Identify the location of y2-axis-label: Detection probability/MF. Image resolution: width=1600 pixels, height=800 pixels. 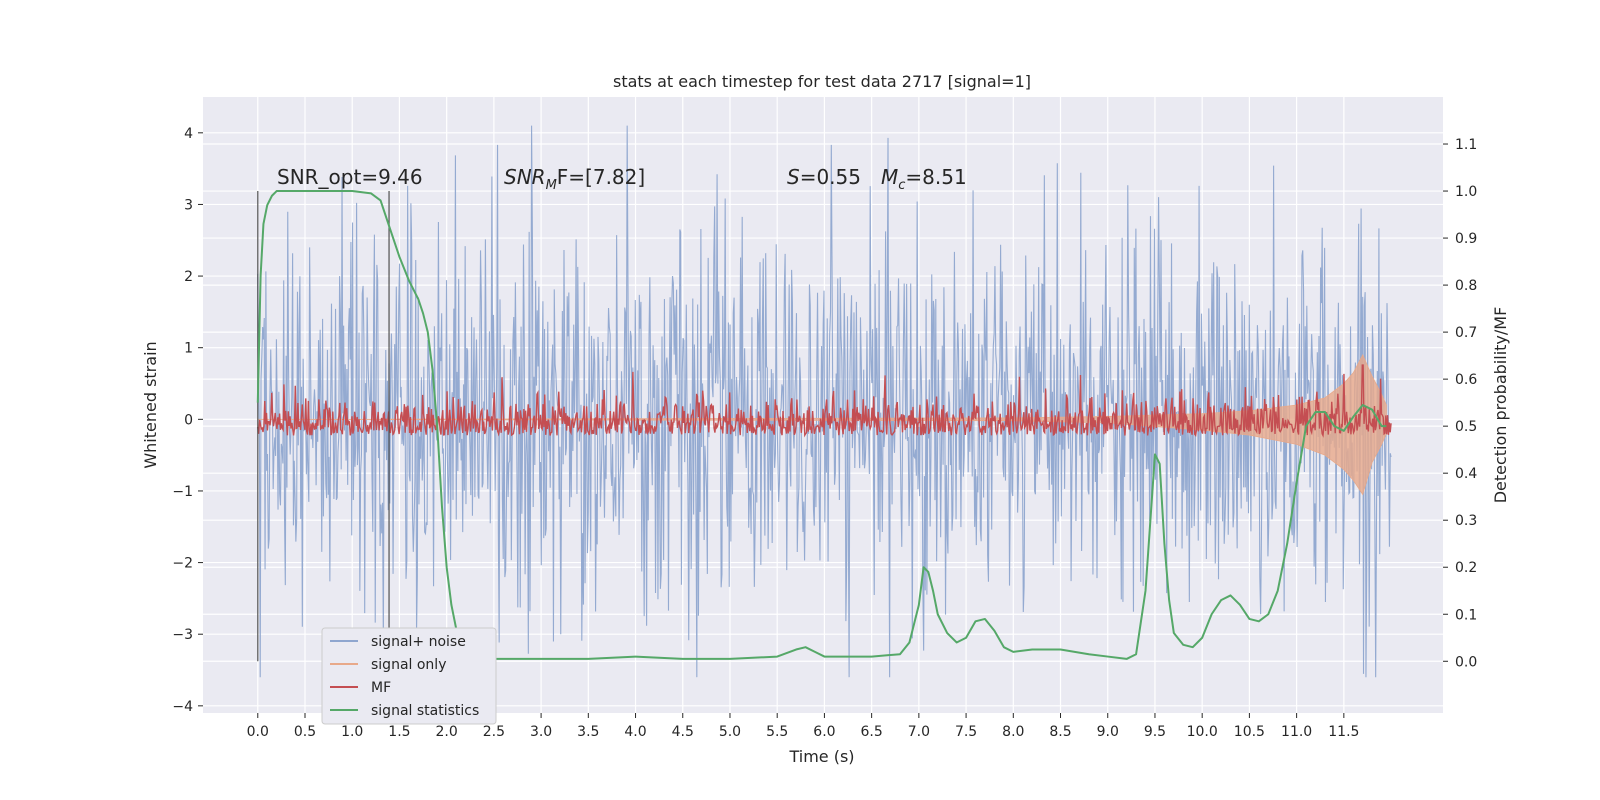
(1500, 405).